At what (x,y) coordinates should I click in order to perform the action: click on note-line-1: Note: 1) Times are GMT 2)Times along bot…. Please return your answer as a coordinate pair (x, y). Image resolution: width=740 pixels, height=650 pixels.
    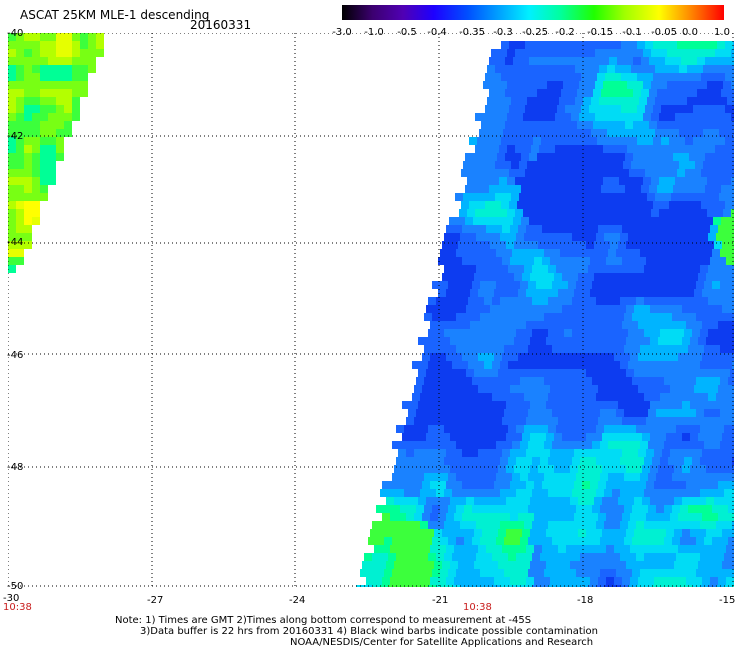
    Looking at the image, I should click on (323, 620).